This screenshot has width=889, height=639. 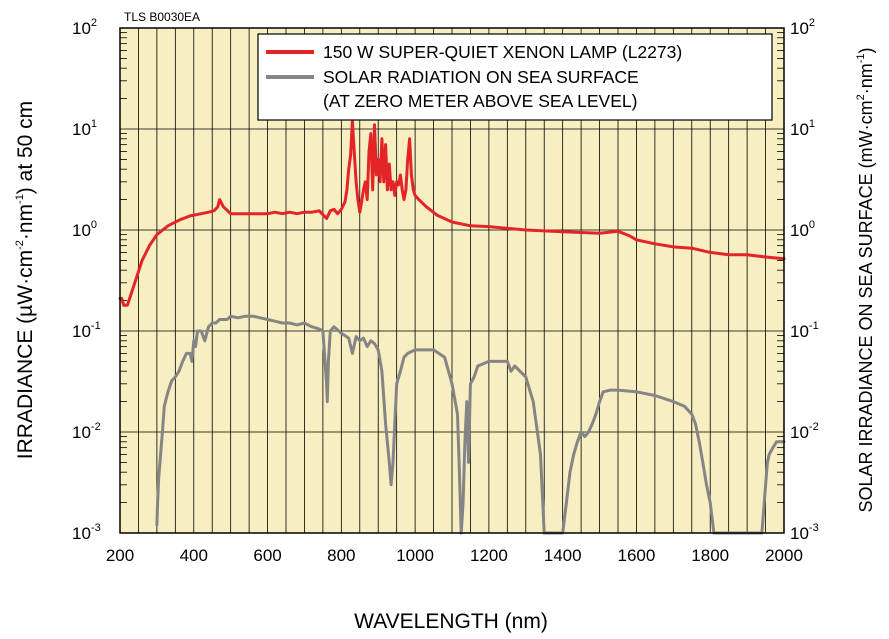 I want to click on x-tick-label: 800, so click(x=341, y=555).